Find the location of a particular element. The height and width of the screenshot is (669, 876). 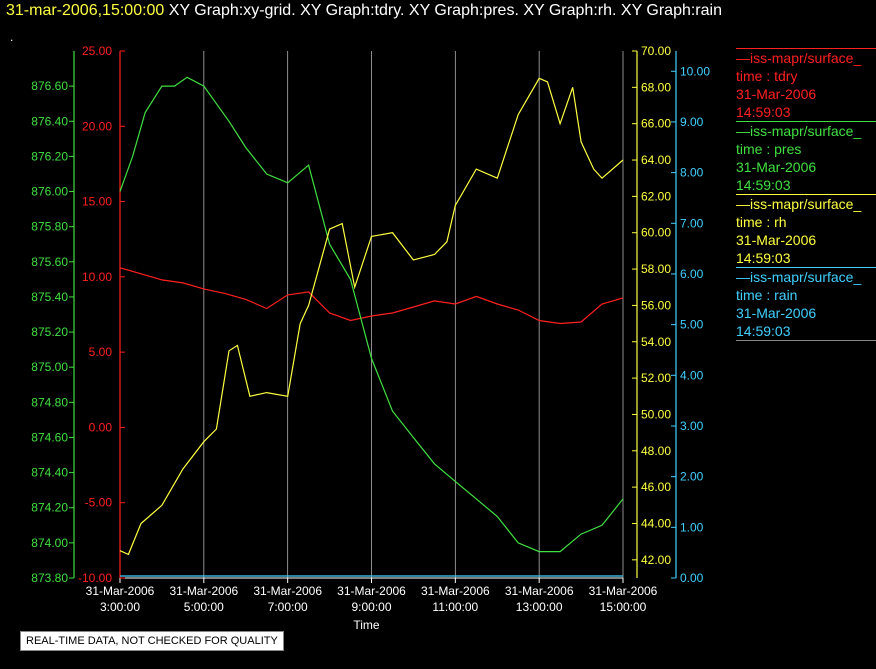

pres-tick-label: 875.80 is located at coordinates (49, 227).